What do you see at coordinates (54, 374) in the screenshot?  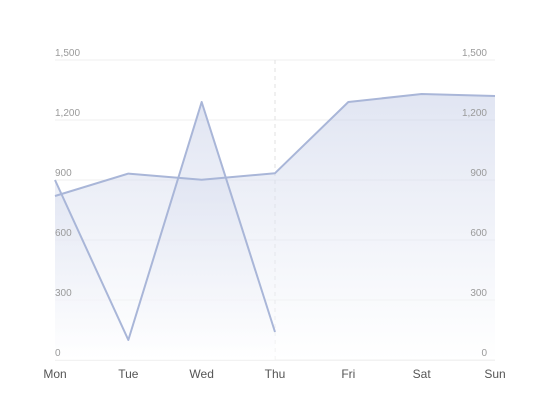 I see `x-tick-mon: Mon` at bounding box center [54, 374].